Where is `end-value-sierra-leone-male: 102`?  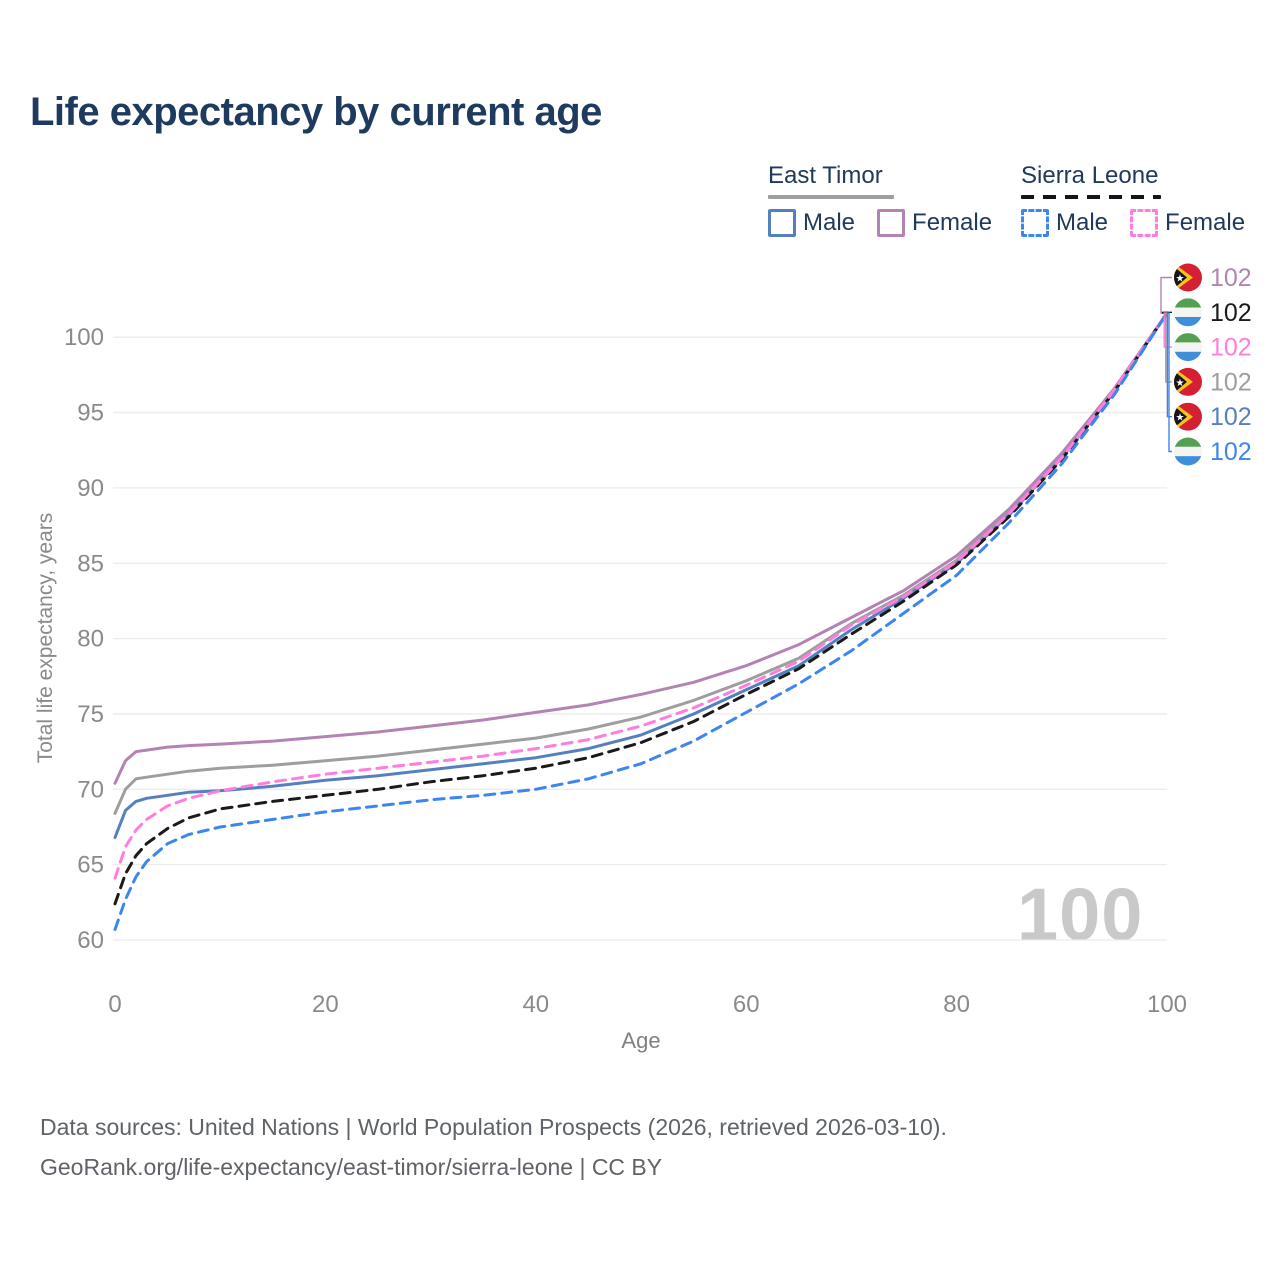 end-value-sierra-leone-male: 102 is located at coordinates (1231, 452).